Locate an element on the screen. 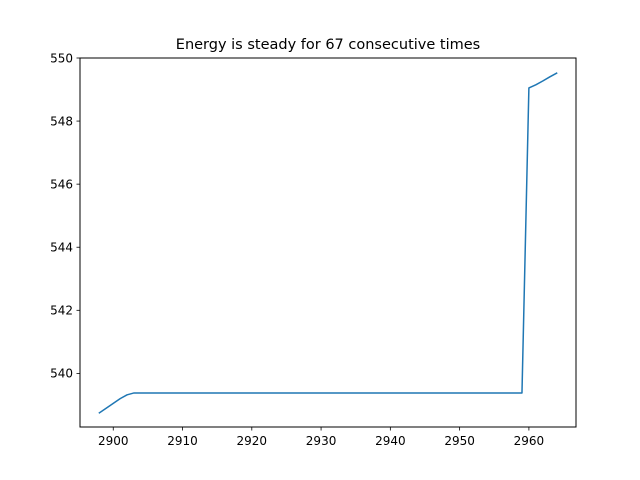 The height and width of the screenshot is (480, 640). x-axis: 2900 2910 2920 2930 2940 2950 2960 is located at coordinates (321, 437).